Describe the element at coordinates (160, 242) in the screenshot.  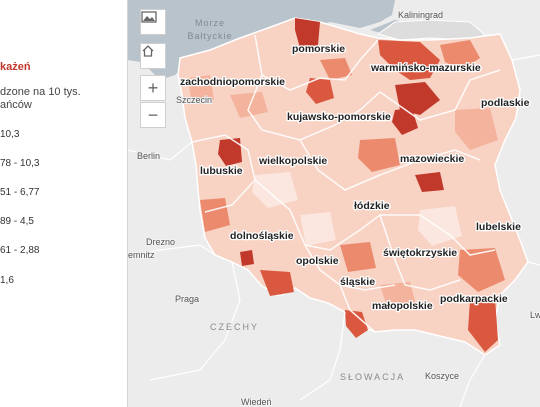
I see `place-label: Drezno` at that location.